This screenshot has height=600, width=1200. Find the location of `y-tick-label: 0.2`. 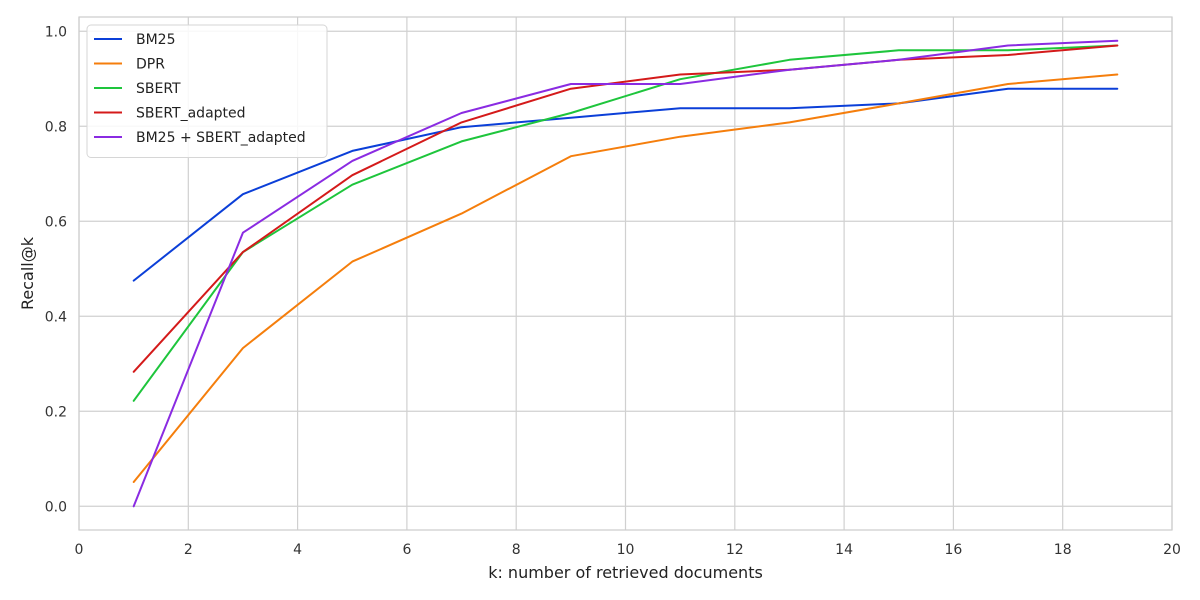

y-tick-label: 0.2 is located at coordinates (56, 412).